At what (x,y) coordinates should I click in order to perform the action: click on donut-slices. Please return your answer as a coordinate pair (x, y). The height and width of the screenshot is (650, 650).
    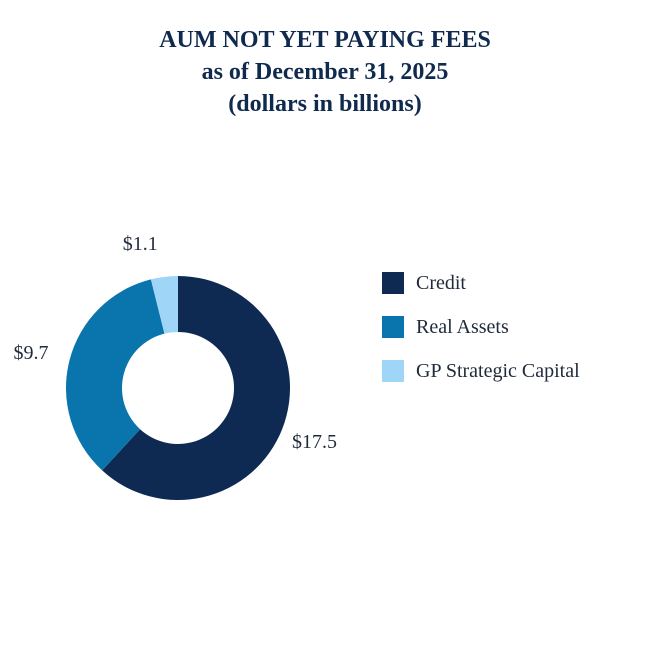
    Looking at the image, I should click on (178, 388).